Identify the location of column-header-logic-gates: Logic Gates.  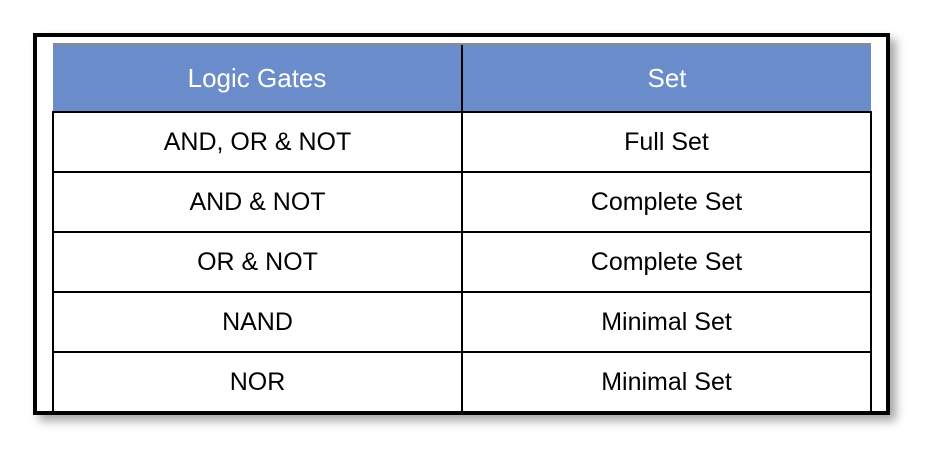
(257, 78).